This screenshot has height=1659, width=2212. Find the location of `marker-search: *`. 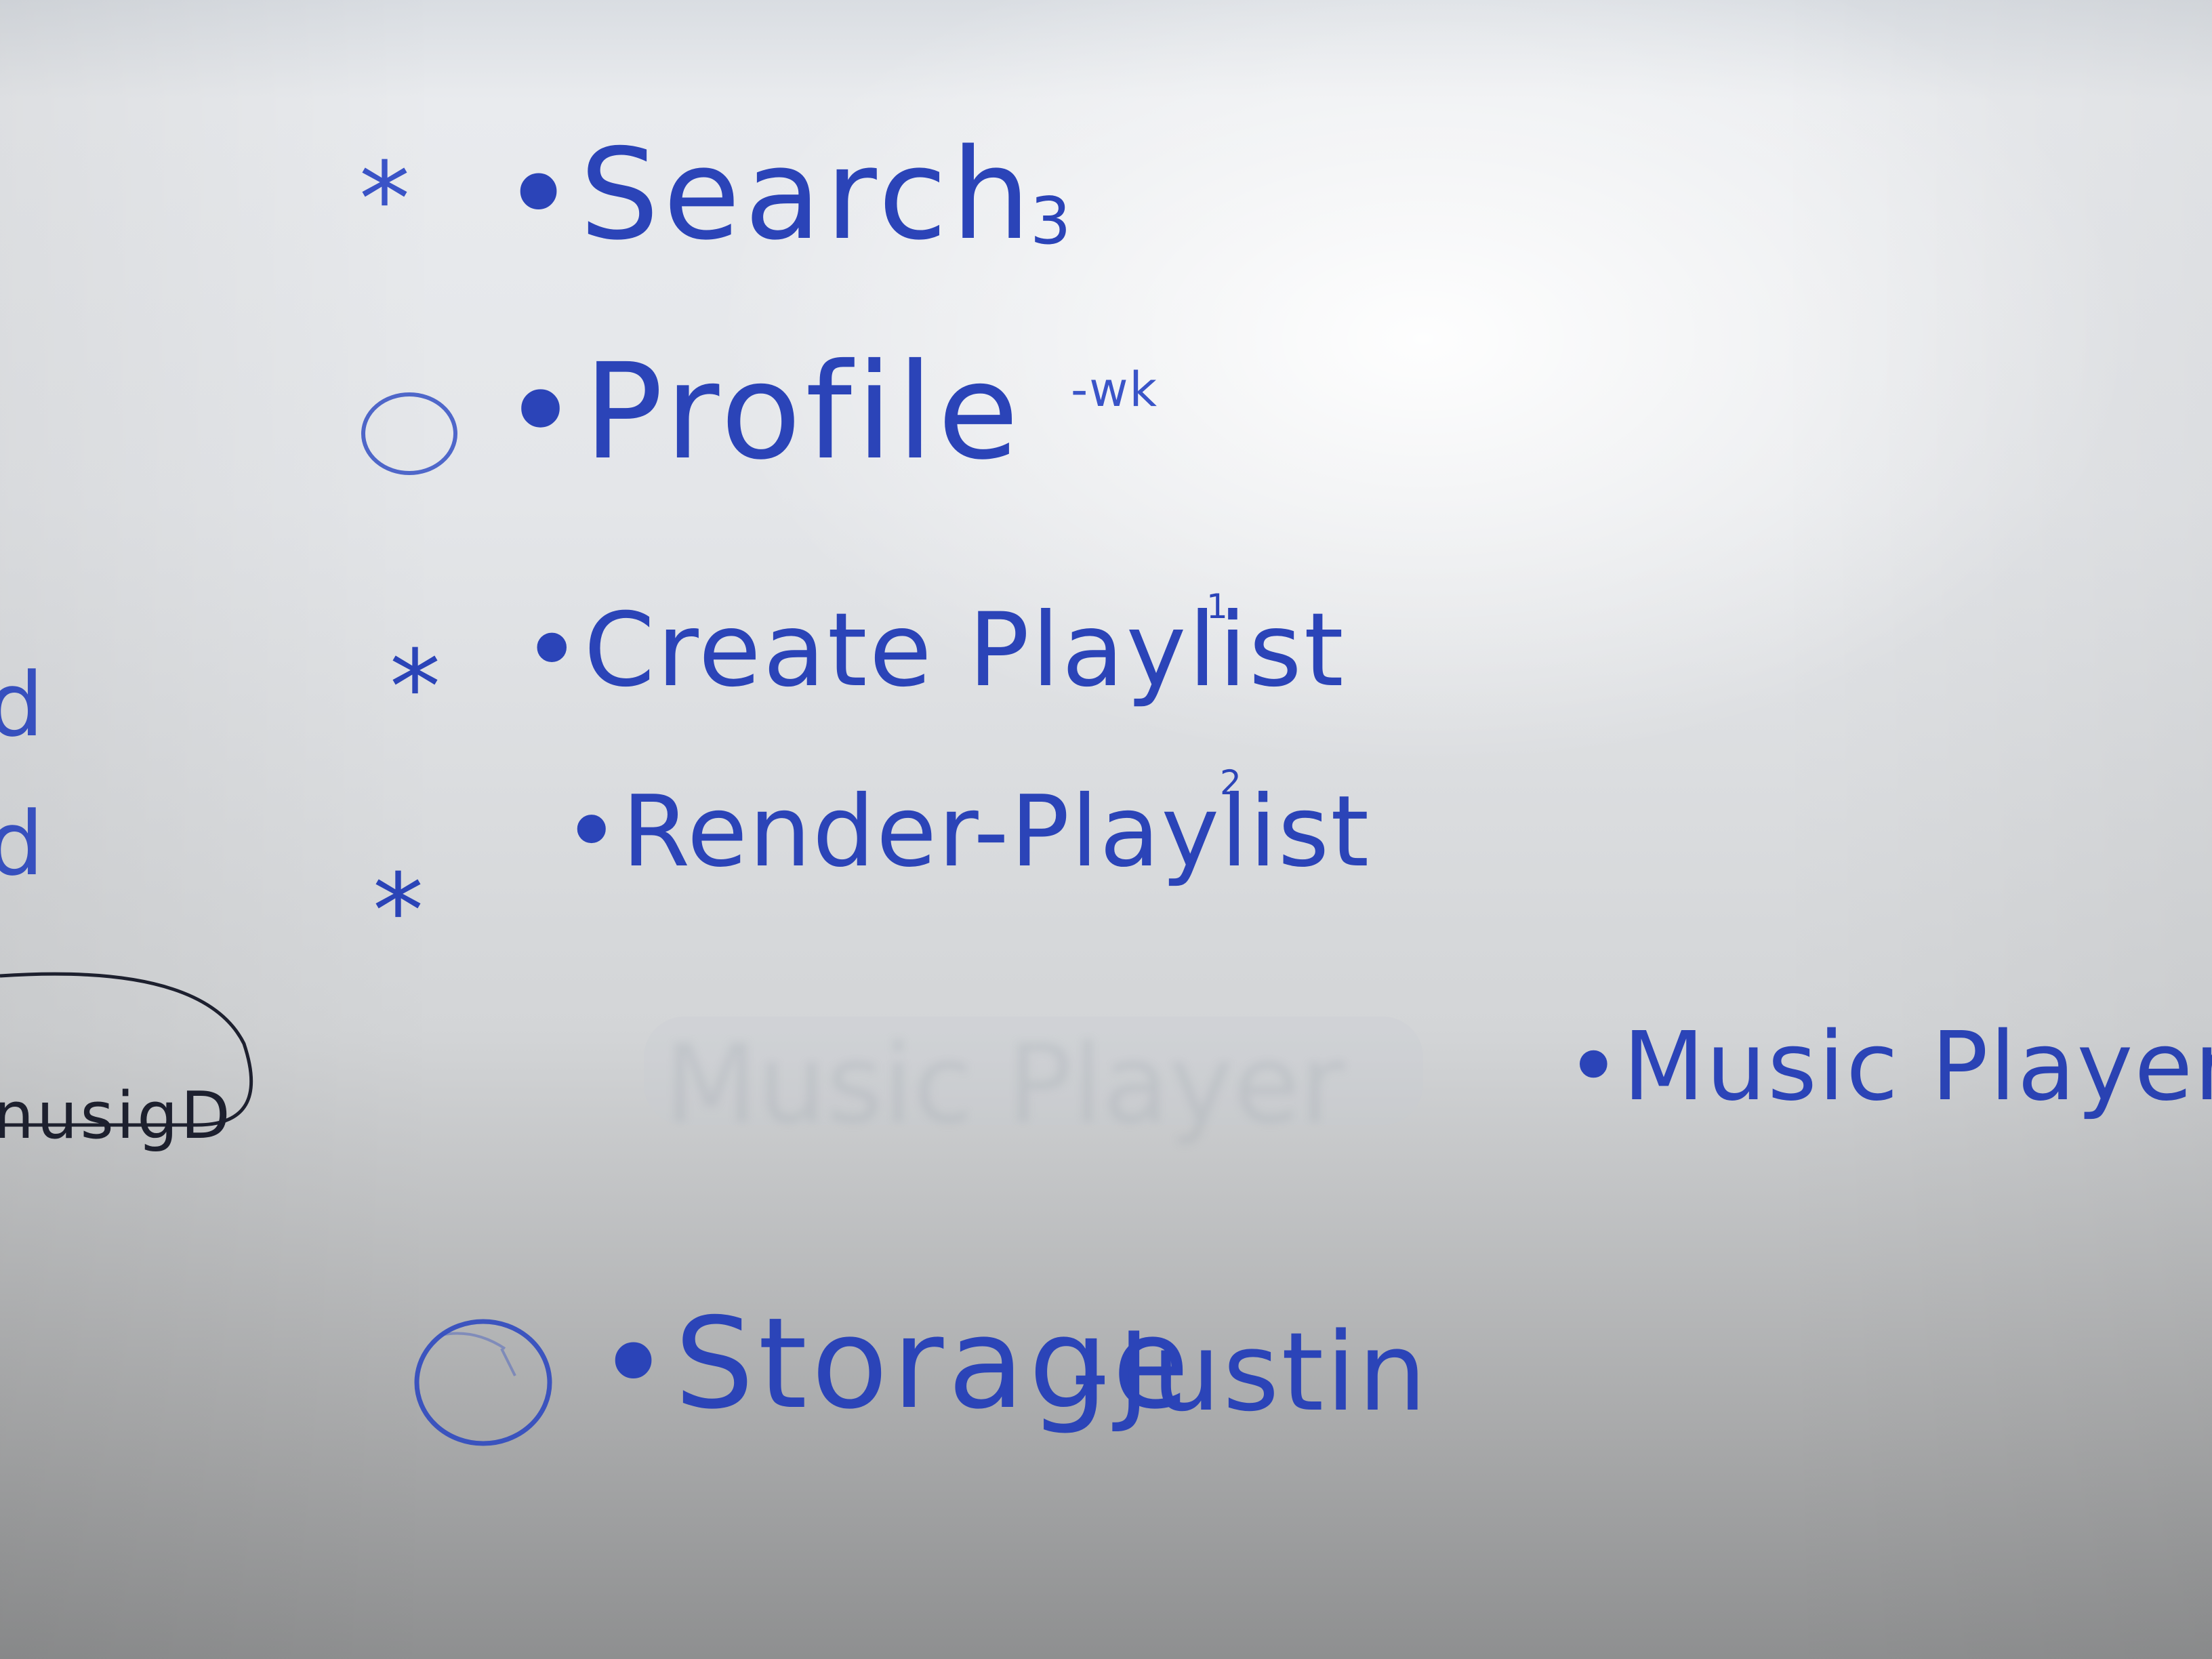

marker-search: * is located at coordinates (385, 200).